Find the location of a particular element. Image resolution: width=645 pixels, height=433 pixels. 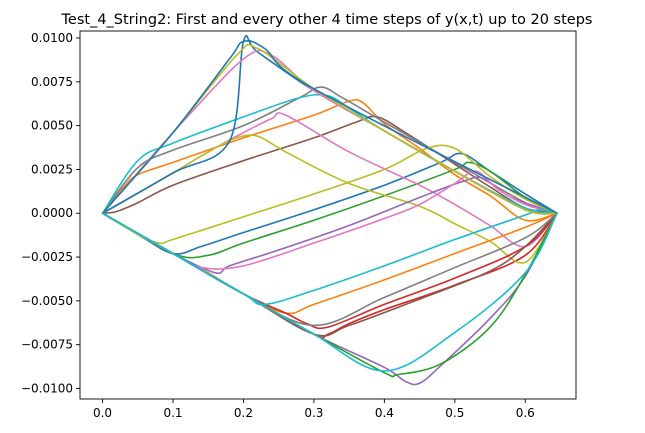

x-axis: 0.0 0.1 0.2 0.3 0.4 0.5 0.6 is located at coordinates (314, 409).